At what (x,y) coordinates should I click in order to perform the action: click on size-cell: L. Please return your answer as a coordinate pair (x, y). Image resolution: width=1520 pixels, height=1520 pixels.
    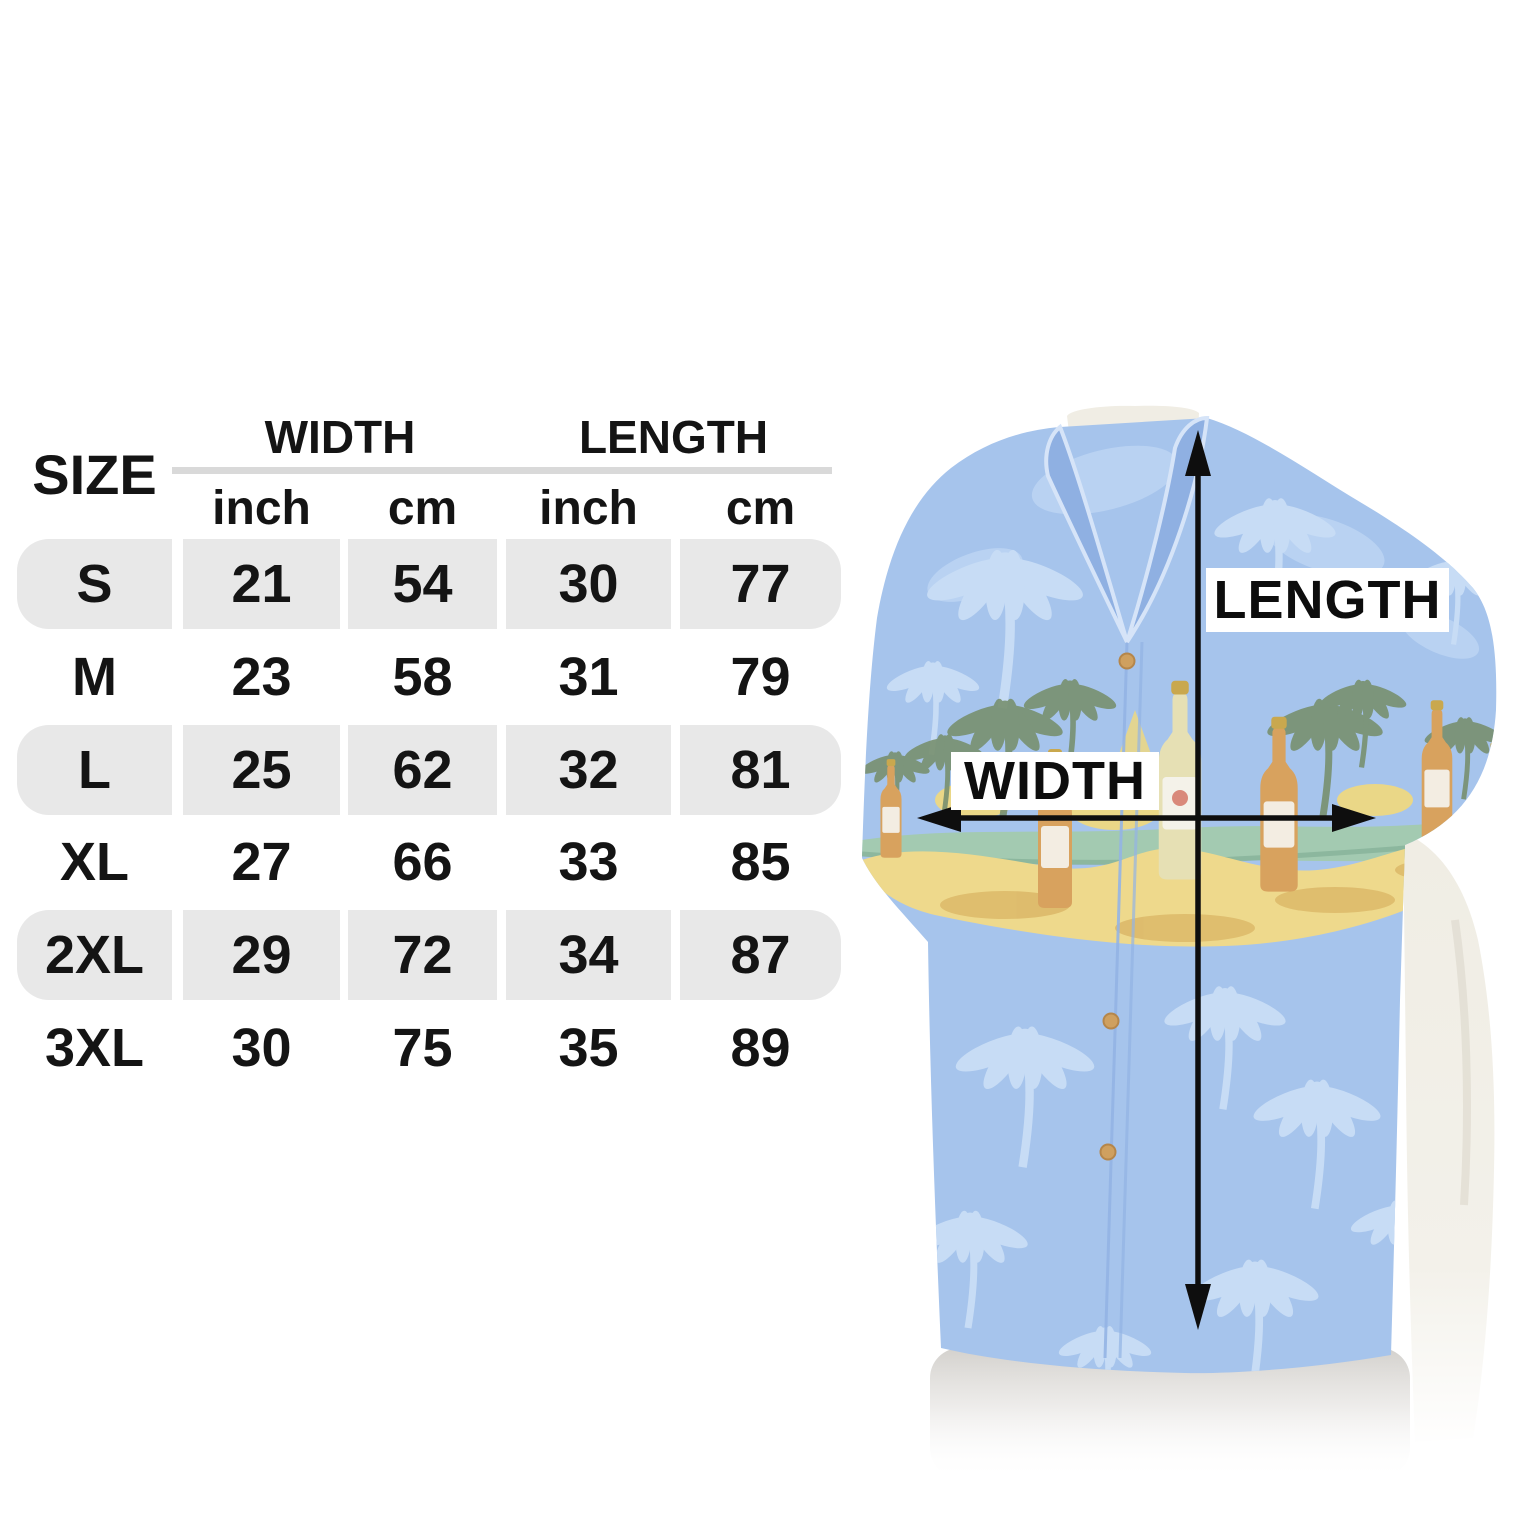
    Looking at the image, I should click on (94, 770).